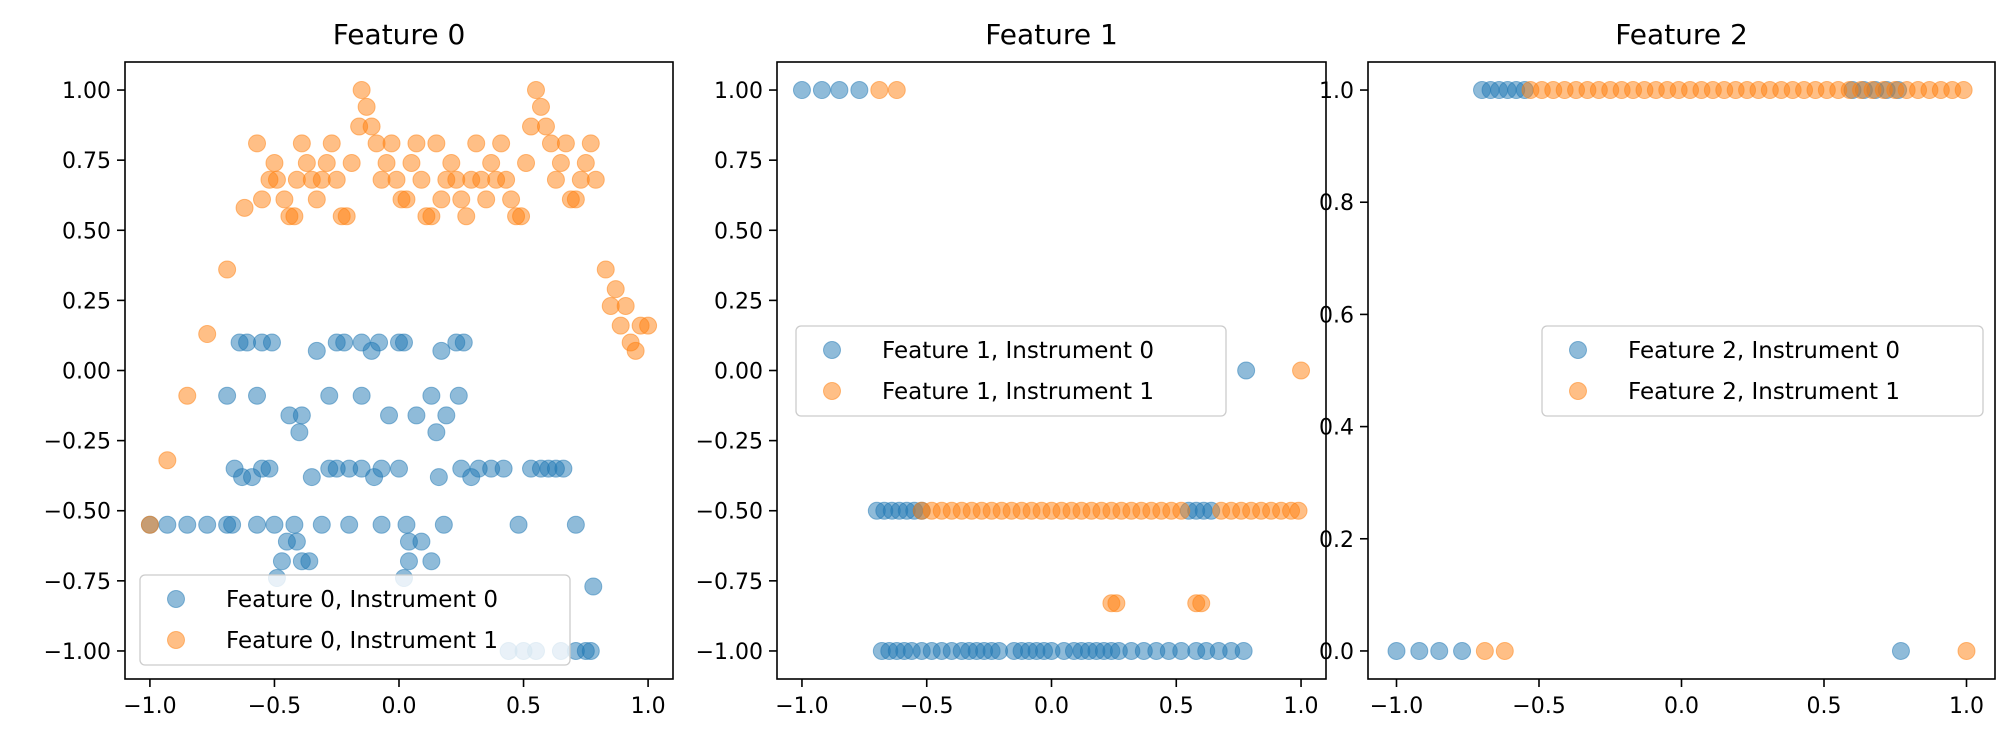 The height and width of the screenshot is (746, 2004). What do you see at coordinates (1764, 392) in the screenshot?
I see `legend-label: Feature 2, Instrument 1` at bounding box center [1764, 392].